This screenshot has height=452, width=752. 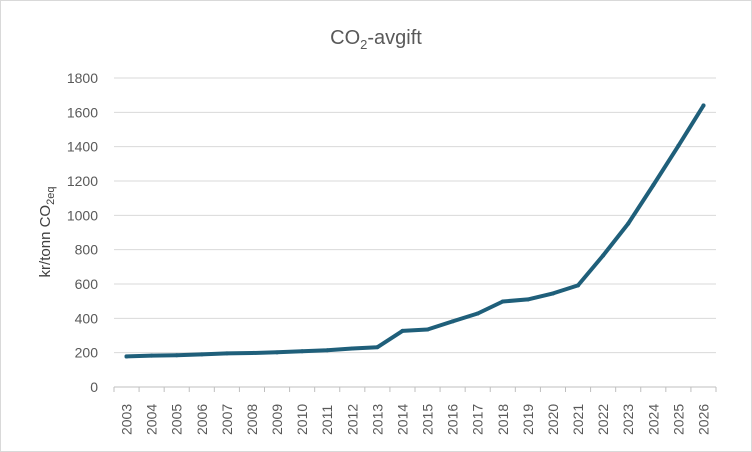 What do you see at coordinates (277, 419) in the screenshot?
I see `x-tick-label: 2009` at bounding box center [277, 419].